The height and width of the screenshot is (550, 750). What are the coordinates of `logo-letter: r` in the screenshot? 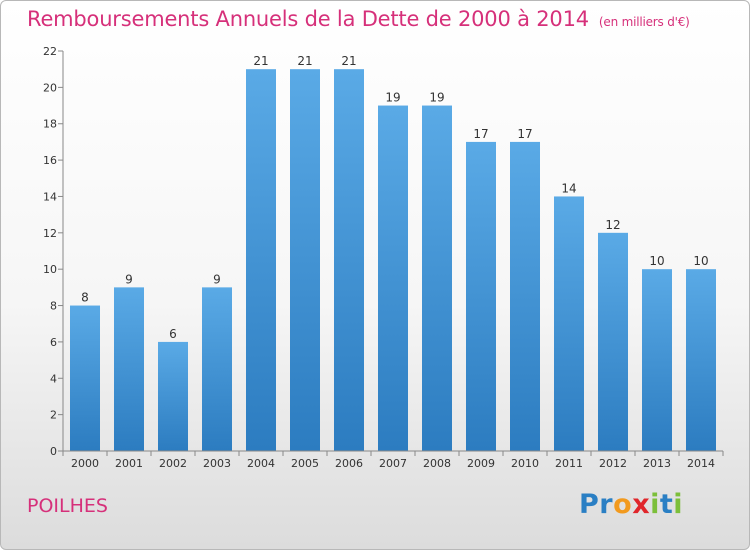 It's located at (606, 504).